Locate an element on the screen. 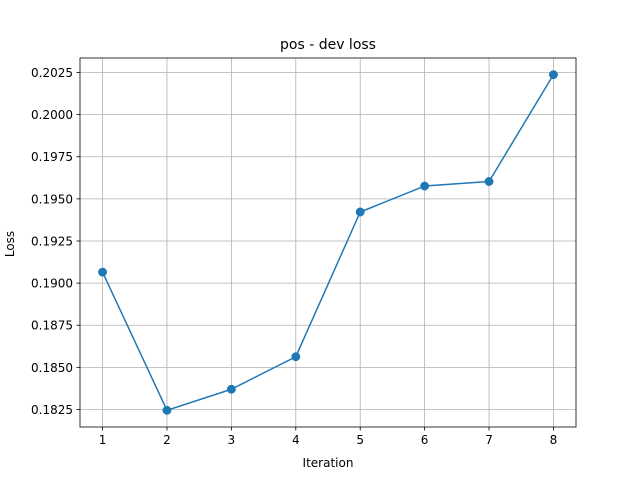 The height and width of the screenshot is (480, 640). x-tick-label: 6 is located at coordinates (425, 440).